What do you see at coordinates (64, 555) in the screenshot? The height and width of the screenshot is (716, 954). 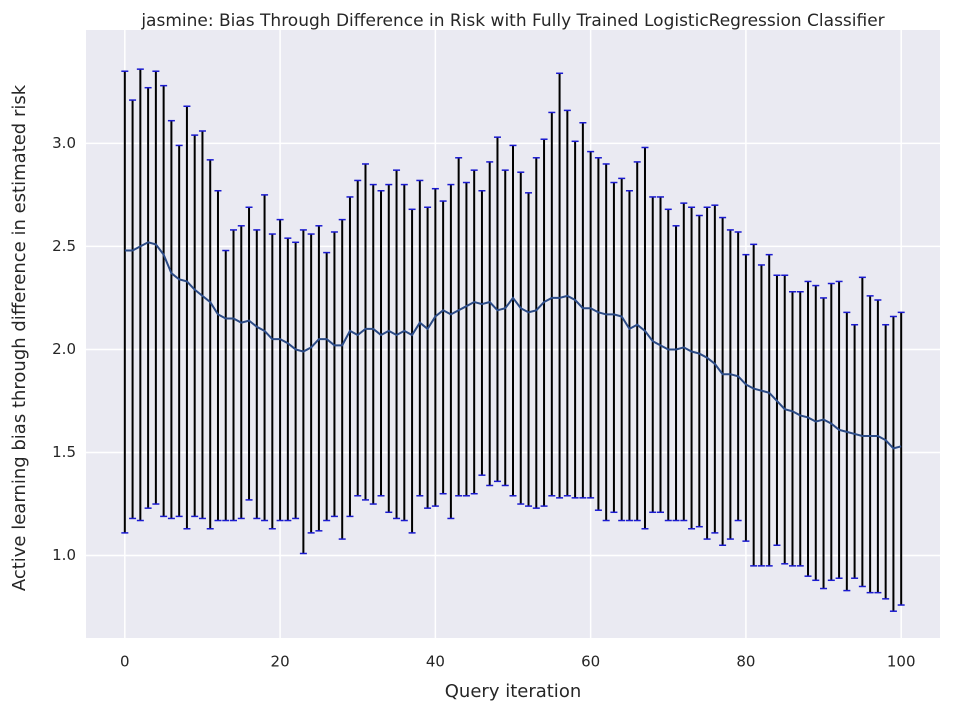 I see `y-tick-label: 1.0` at bounding box center [64, 555].